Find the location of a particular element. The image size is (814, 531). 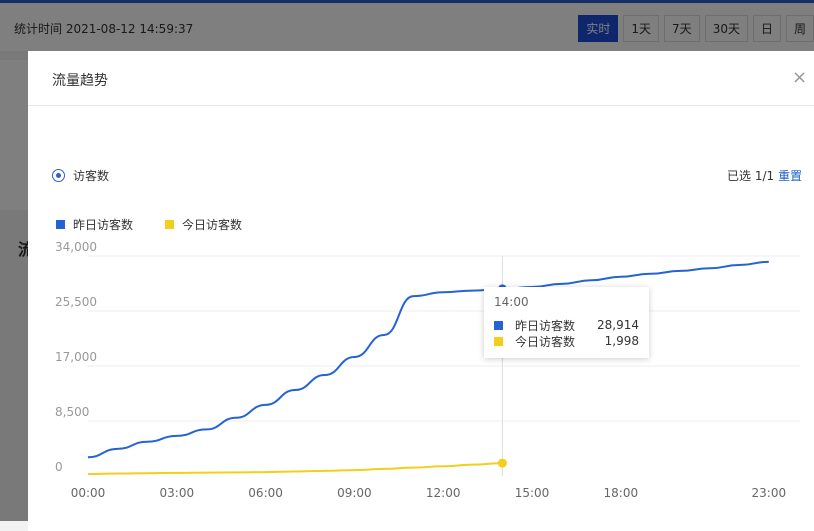

y-tick-label: 0 is located at coordinates (59, 467).